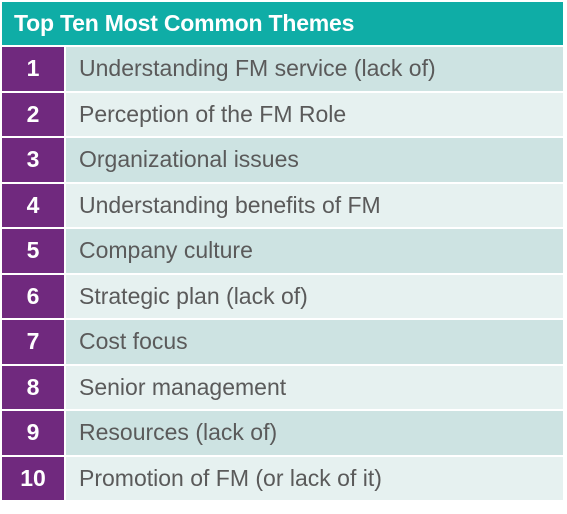 The image size is (567, 514). Describe the element at coordinates (314, 296) in the screenshot. I see `theme-cell: Strategic plan (lack of)` at that location.